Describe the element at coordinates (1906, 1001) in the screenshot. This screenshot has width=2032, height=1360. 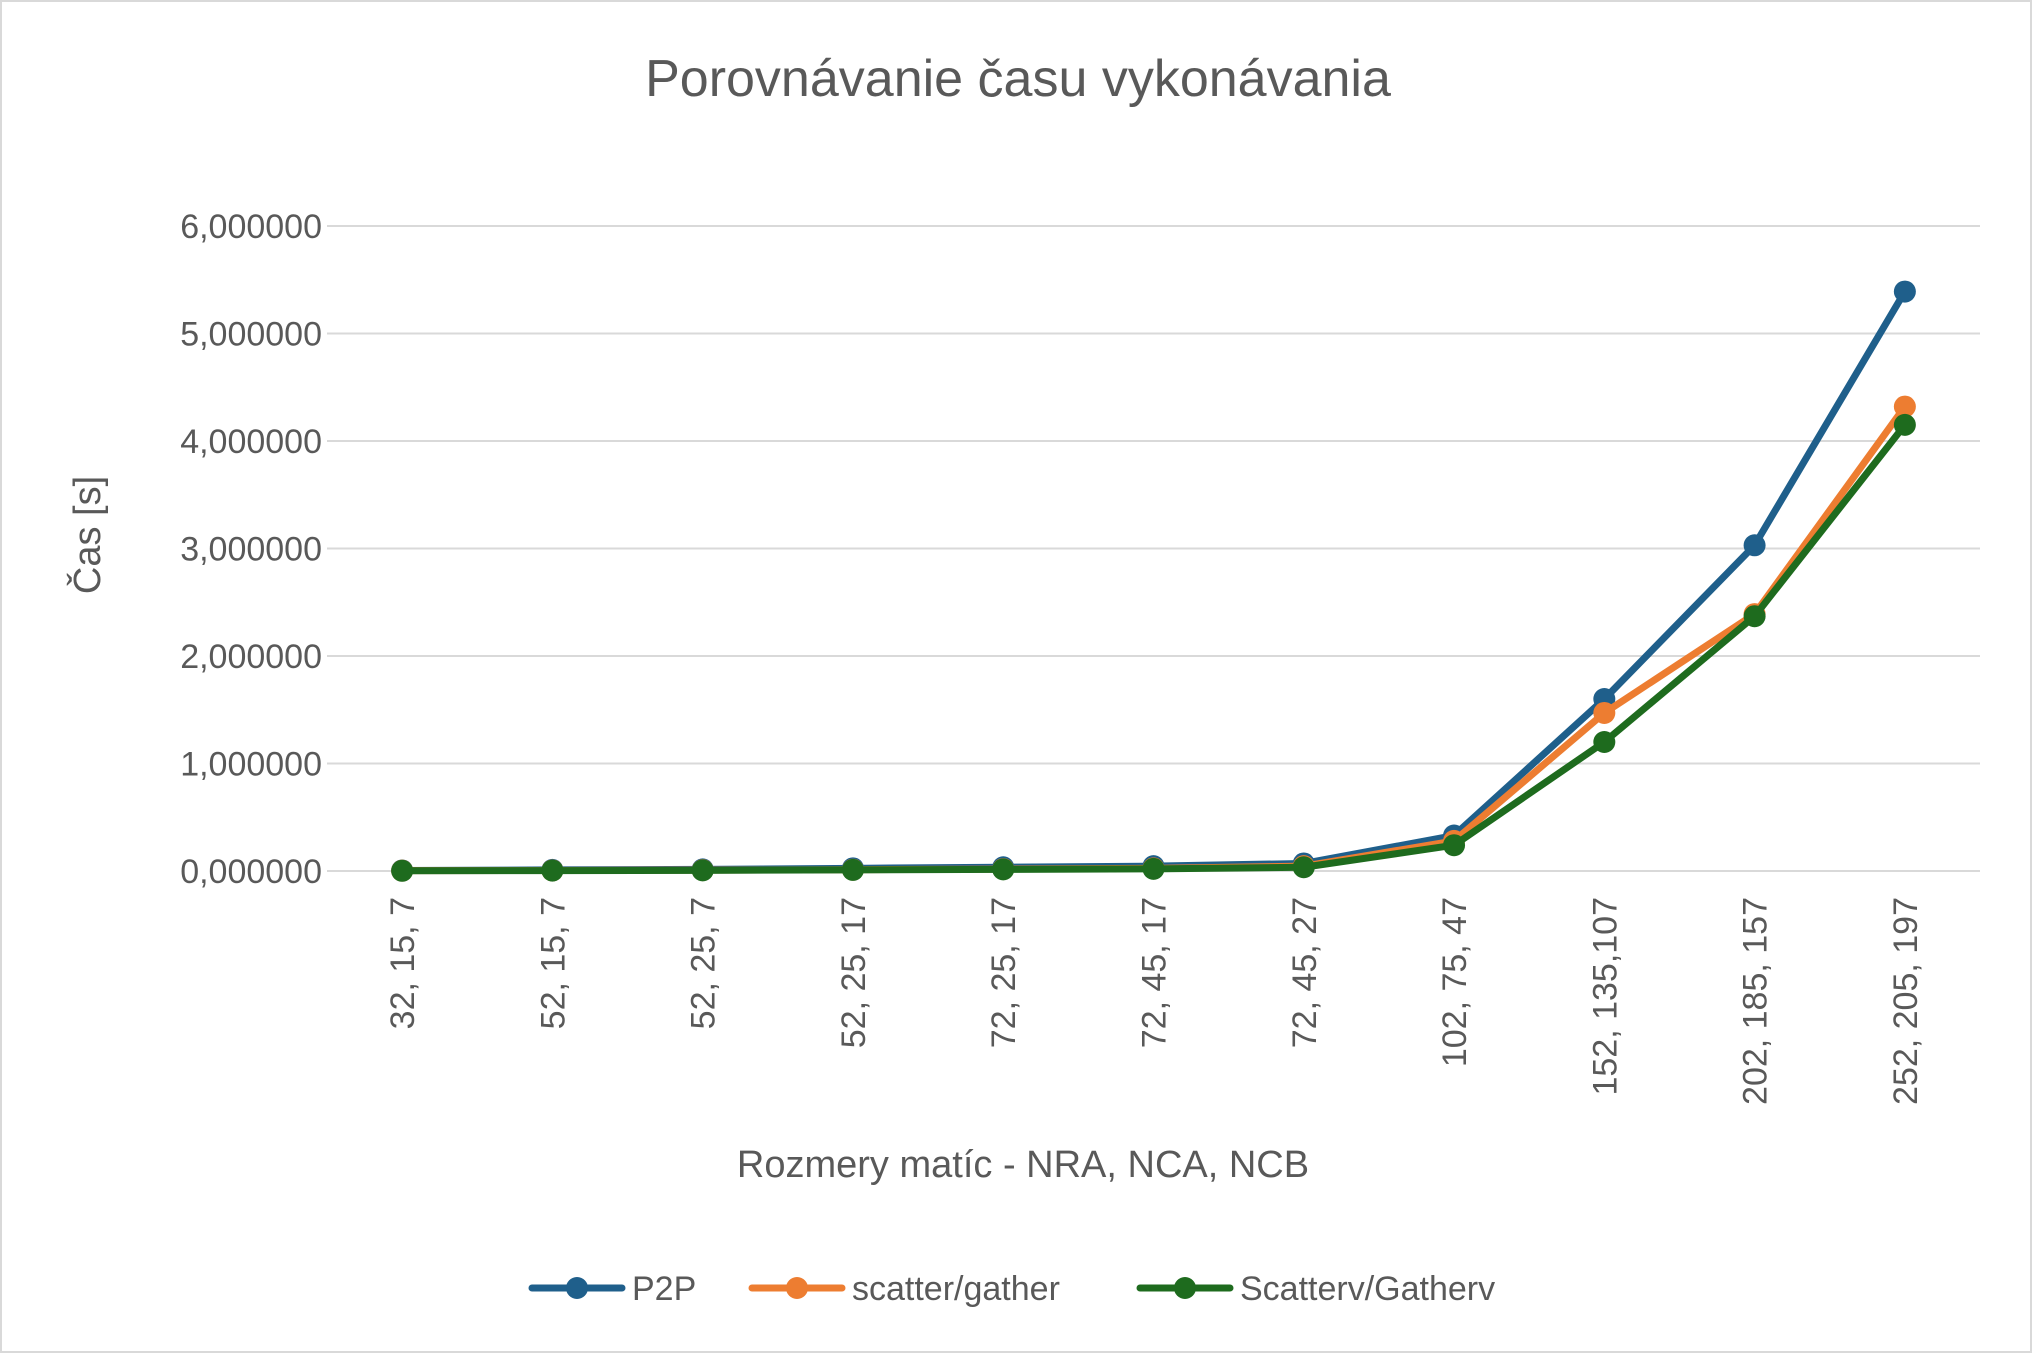
I see `x-tick-label: 252, 205, 197` at that location.